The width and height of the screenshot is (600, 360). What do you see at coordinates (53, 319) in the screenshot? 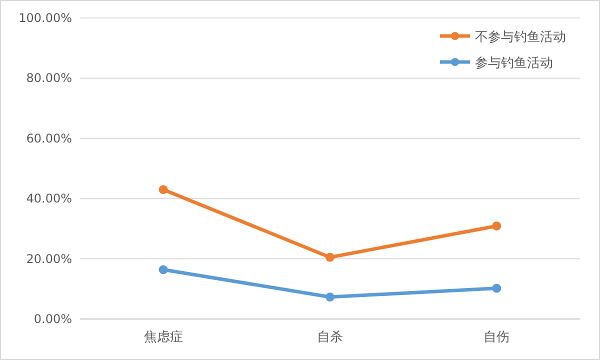
I see `y-tick-label: 0.00%` at bounding box center [53, 319].